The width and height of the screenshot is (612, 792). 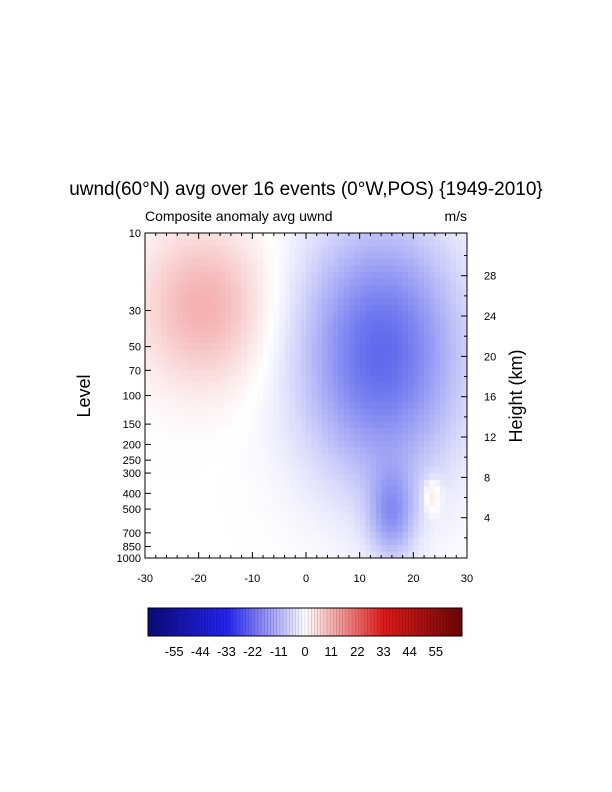 I want to click on colorbar-tick-label: 11, so click(x=331, y=651).